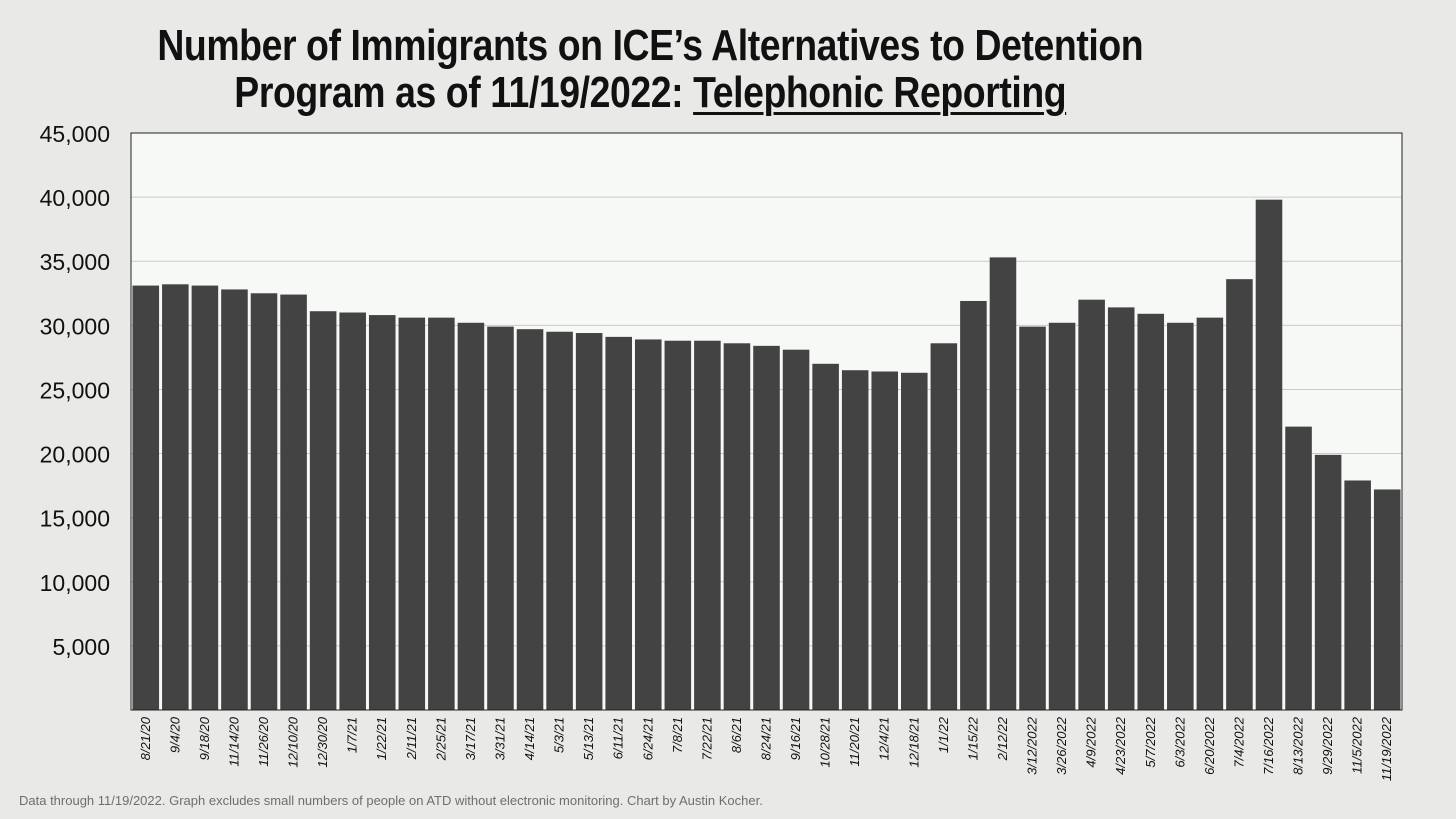 This screenshot has height=819, width=1456. What do you see at coordinates (499, 738) in the screenshot?
I see `x-tick-label: 3/31/21` at bounding box center [499, 738].